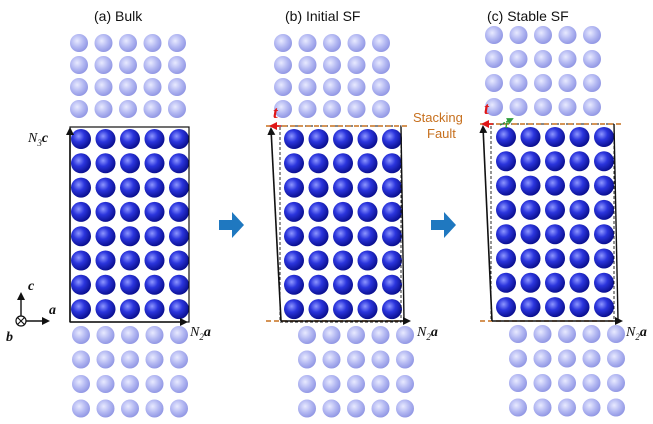 The width and height of the screenshot is (653, 424). I want to click on panel-c-t-prime-label: t', so click(508, 125).